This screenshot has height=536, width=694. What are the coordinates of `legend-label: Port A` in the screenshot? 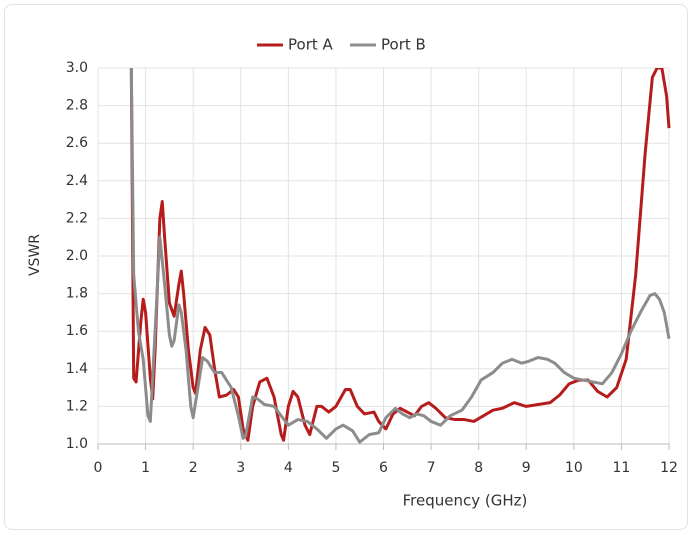 It's located at (311, 45).